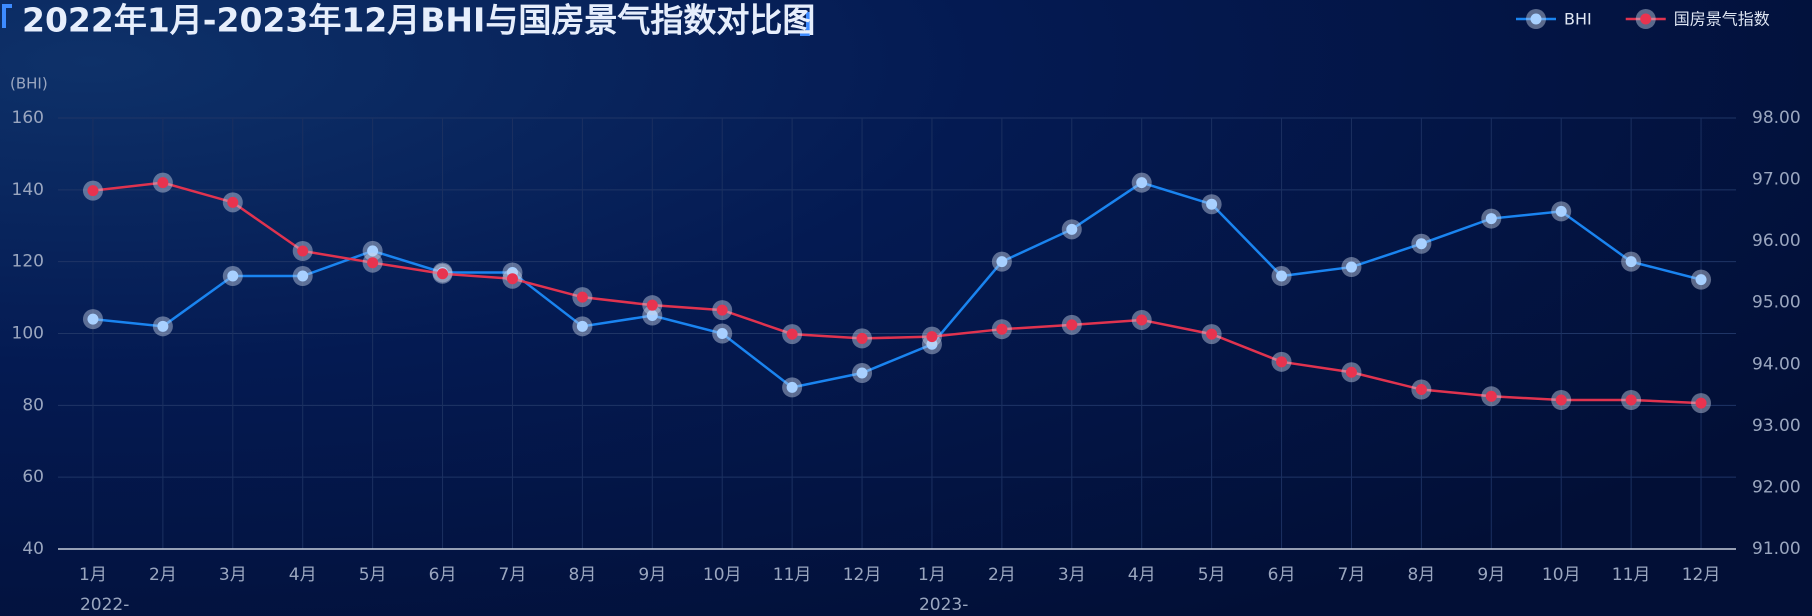 The height and width of the screenshot is (616, 1812). I want to click on y2-tick-label: 97.00, so click(1776, 180).